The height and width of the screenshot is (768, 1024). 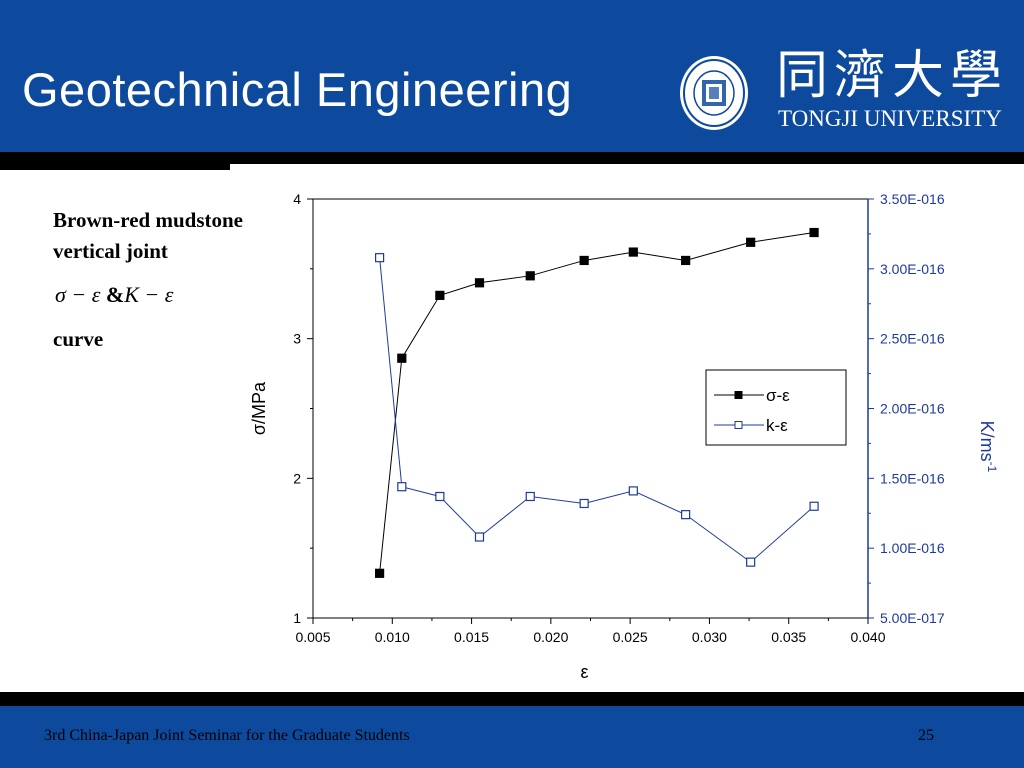 I want to click on y-axis-label: σ/MPa, so click(x=259, y=408).